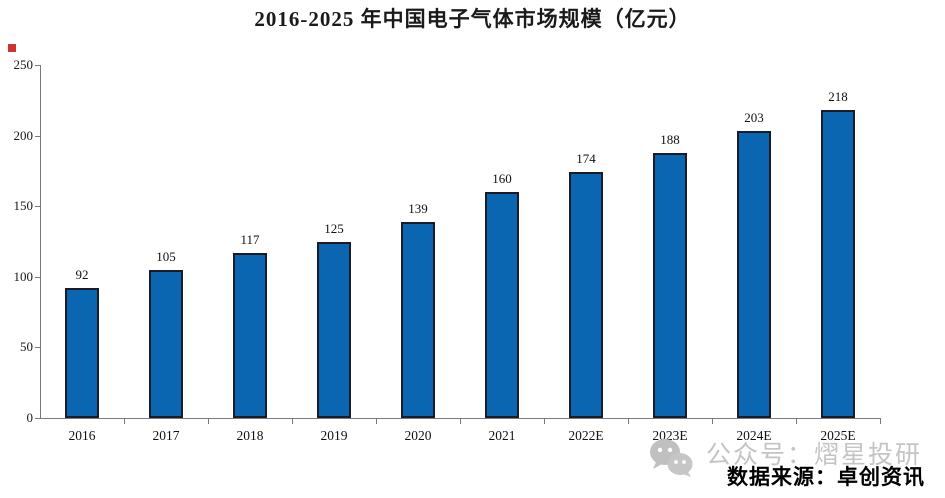 The image size is (945, 498). I want to click on bar-2016, so click(82, 353).